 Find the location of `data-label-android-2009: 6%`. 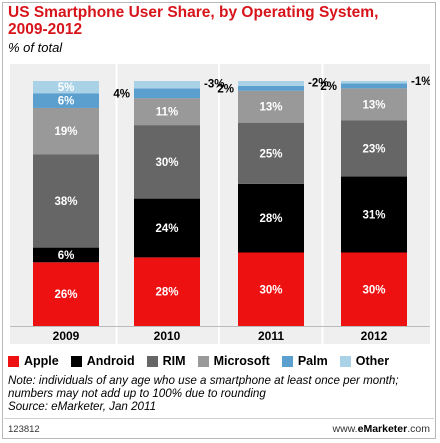

data-label-android-2009: 6% is located at coordinates (66, 256).